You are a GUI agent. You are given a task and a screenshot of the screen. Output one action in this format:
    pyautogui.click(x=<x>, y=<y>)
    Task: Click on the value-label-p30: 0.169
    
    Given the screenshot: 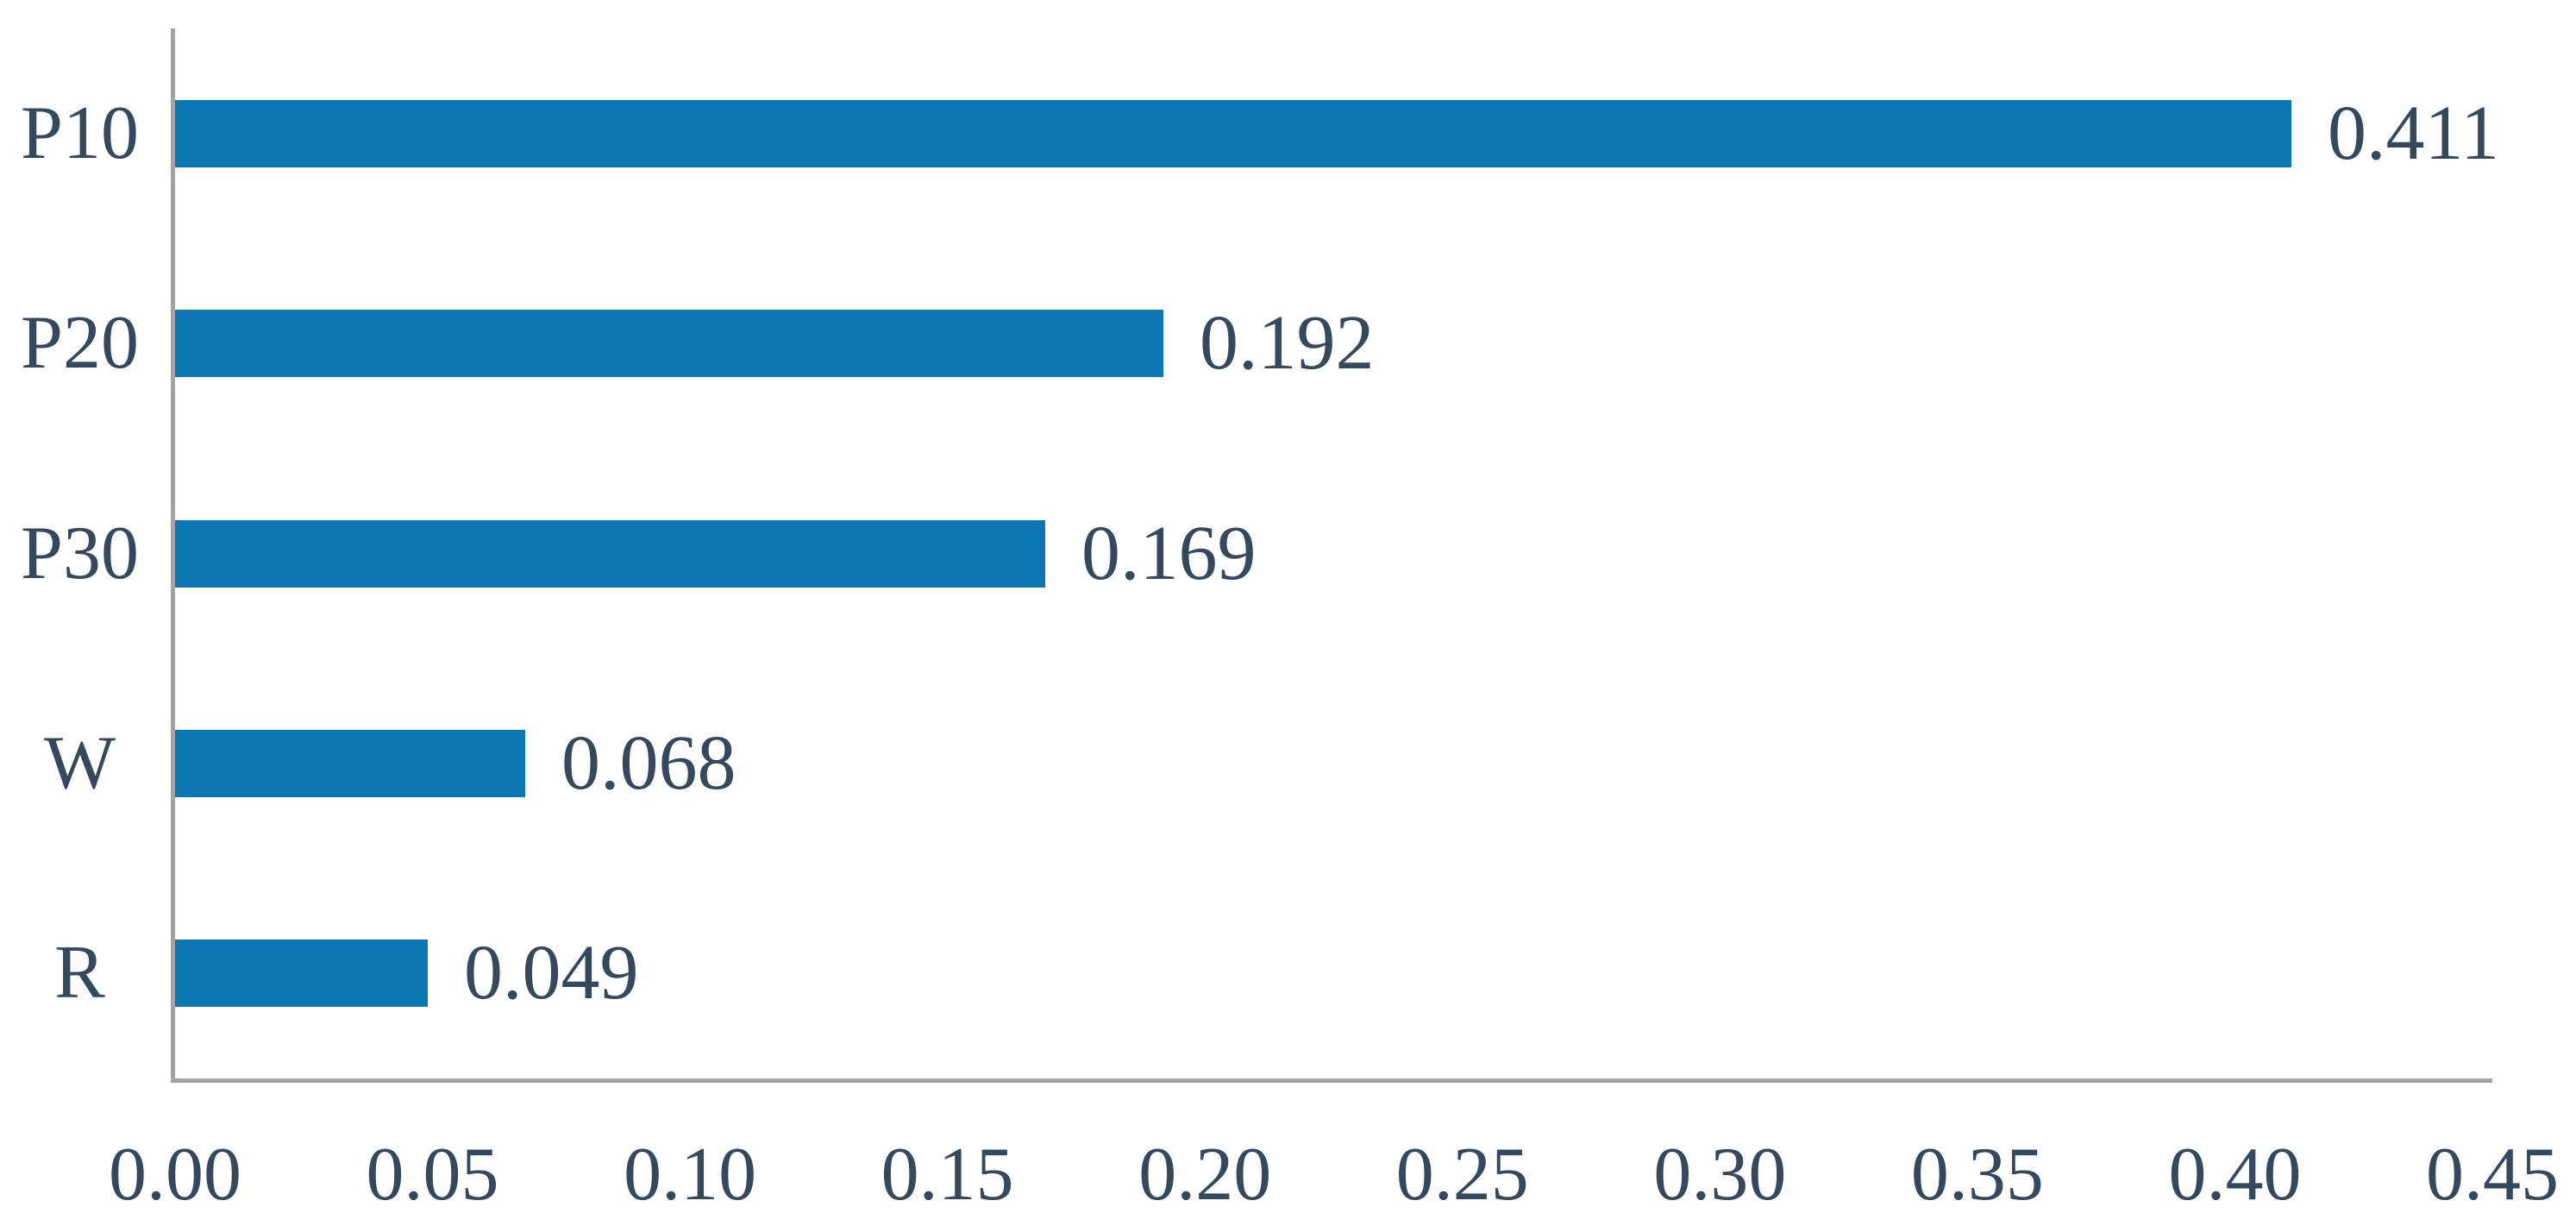 What is the action you would take?
    pyautogui.click(x=1169, y=554)
    